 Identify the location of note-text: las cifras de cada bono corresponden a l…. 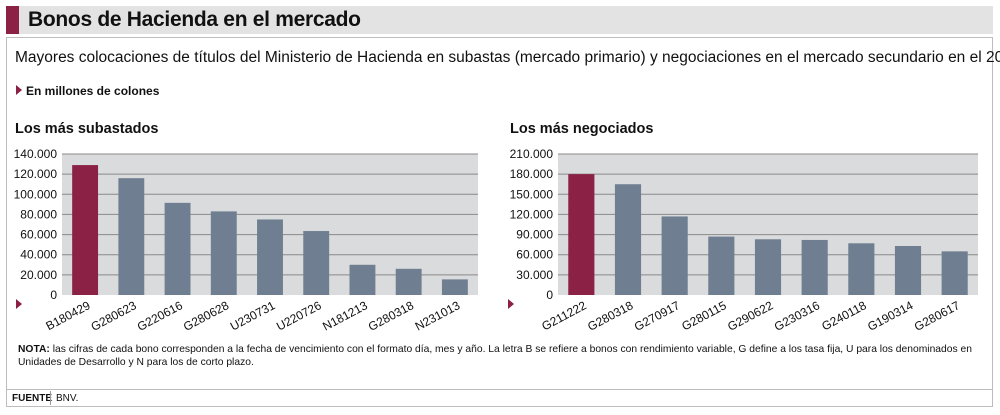
(495, 356).